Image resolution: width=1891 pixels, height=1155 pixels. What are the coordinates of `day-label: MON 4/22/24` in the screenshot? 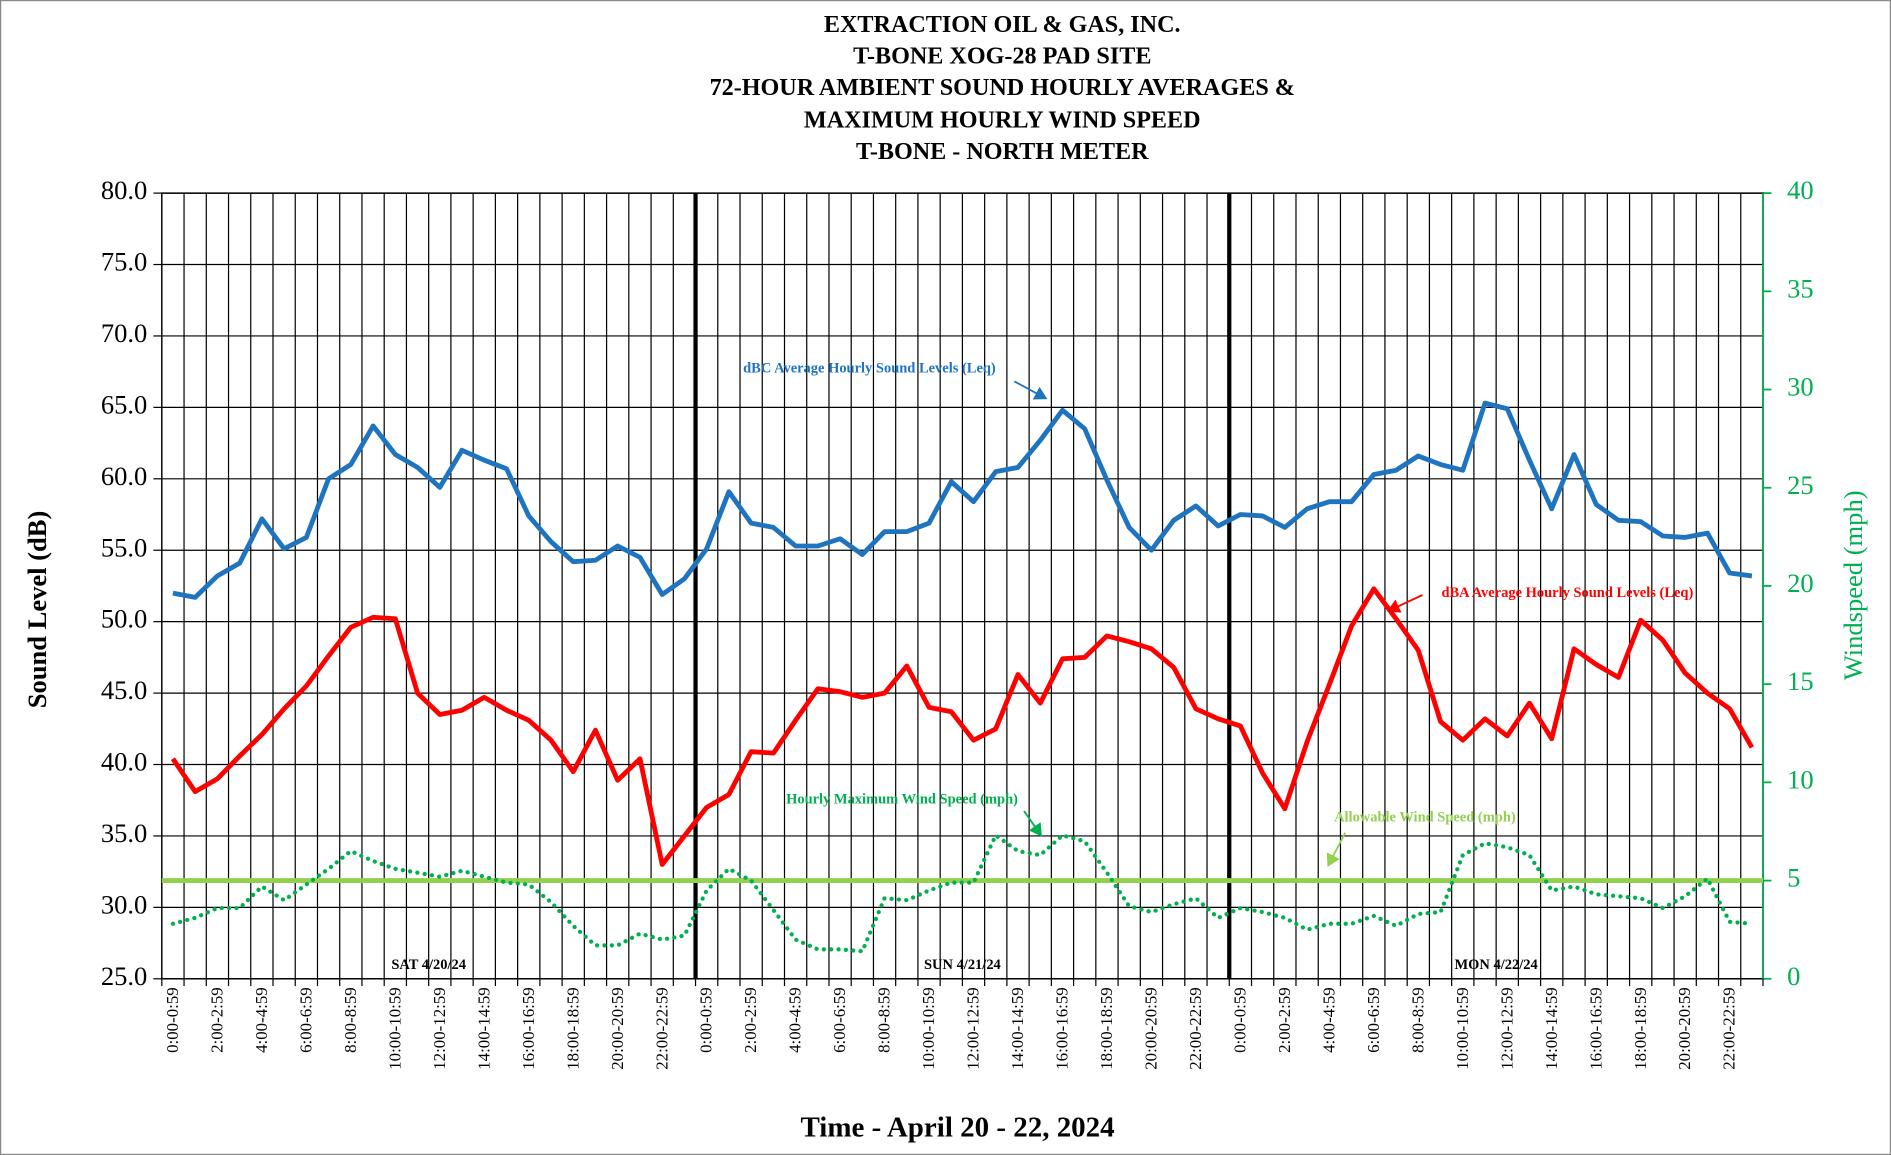 It's located at (1496, 965).